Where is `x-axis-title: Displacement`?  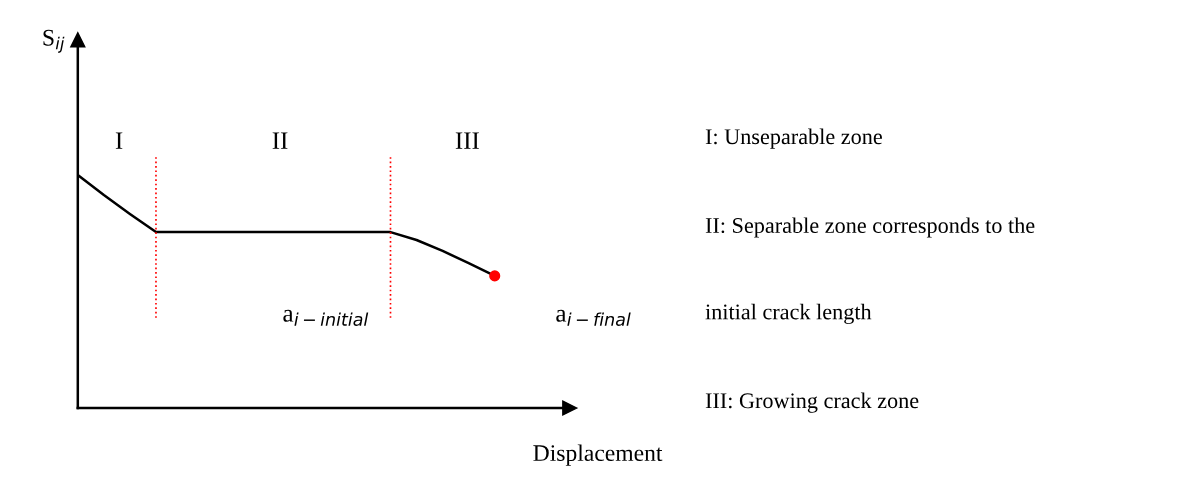
x-axis-title: Displacement is located at coordinates (598, 455).